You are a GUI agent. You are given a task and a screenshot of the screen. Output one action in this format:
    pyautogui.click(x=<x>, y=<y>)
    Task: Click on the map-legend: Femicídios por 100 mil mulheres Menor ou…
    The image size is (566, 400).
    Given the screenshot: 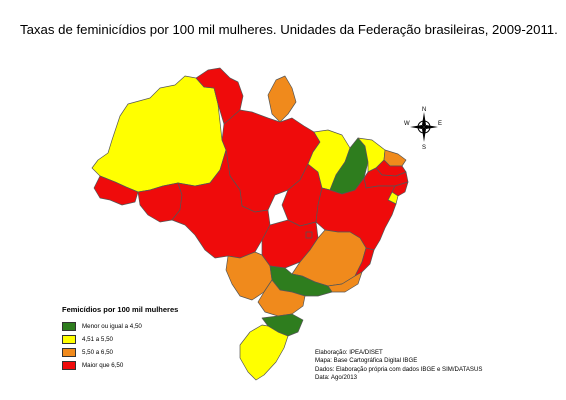 What is the action you would take?
    pyautogui.click(x=147, y=338)
    